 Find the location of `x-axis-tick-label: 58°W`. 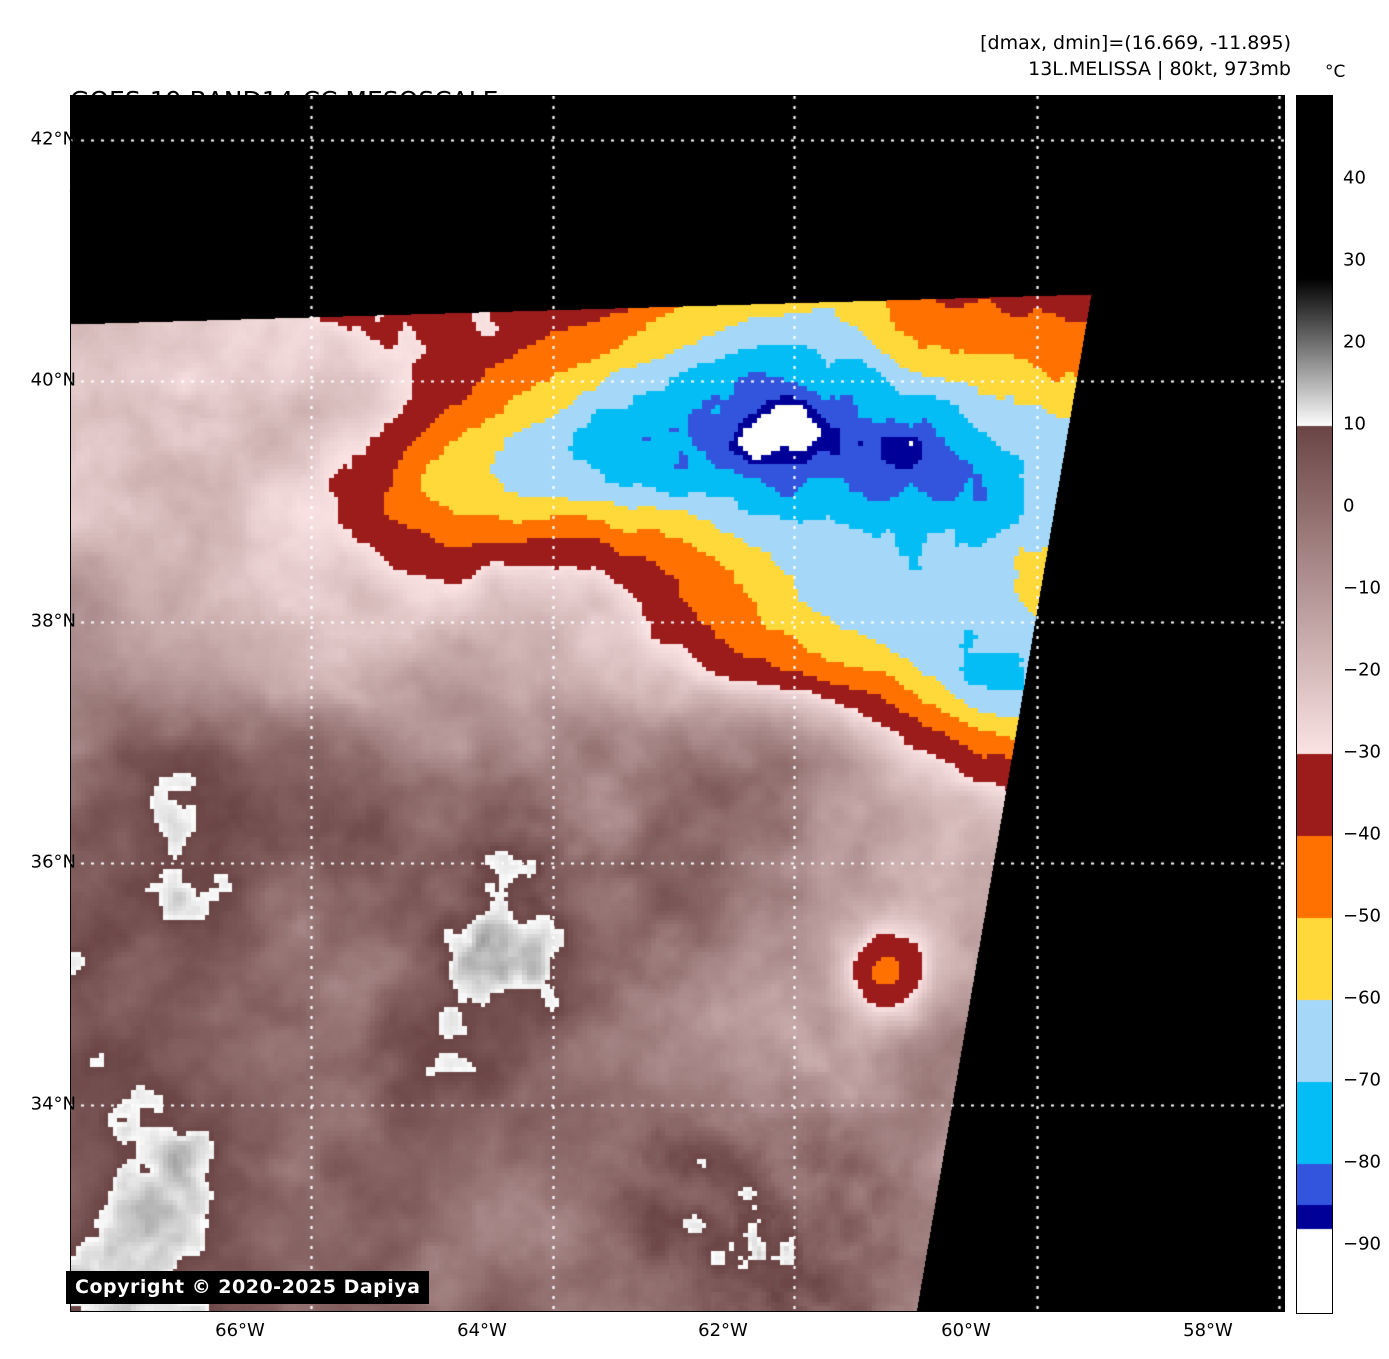

x-axis-tick-label: 58°W is located at coordinates (1208, 1330).